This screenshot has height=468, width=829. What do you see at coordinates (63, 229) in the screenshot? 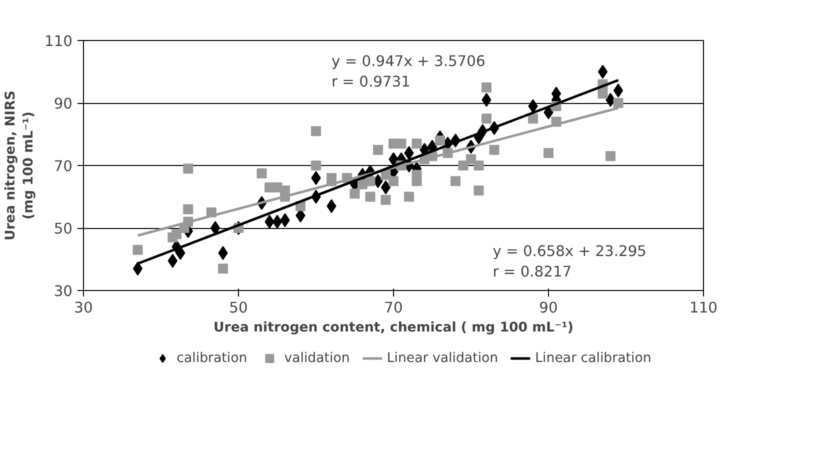
I see `y-tick-label: 50` at bounding box center [63, 229].